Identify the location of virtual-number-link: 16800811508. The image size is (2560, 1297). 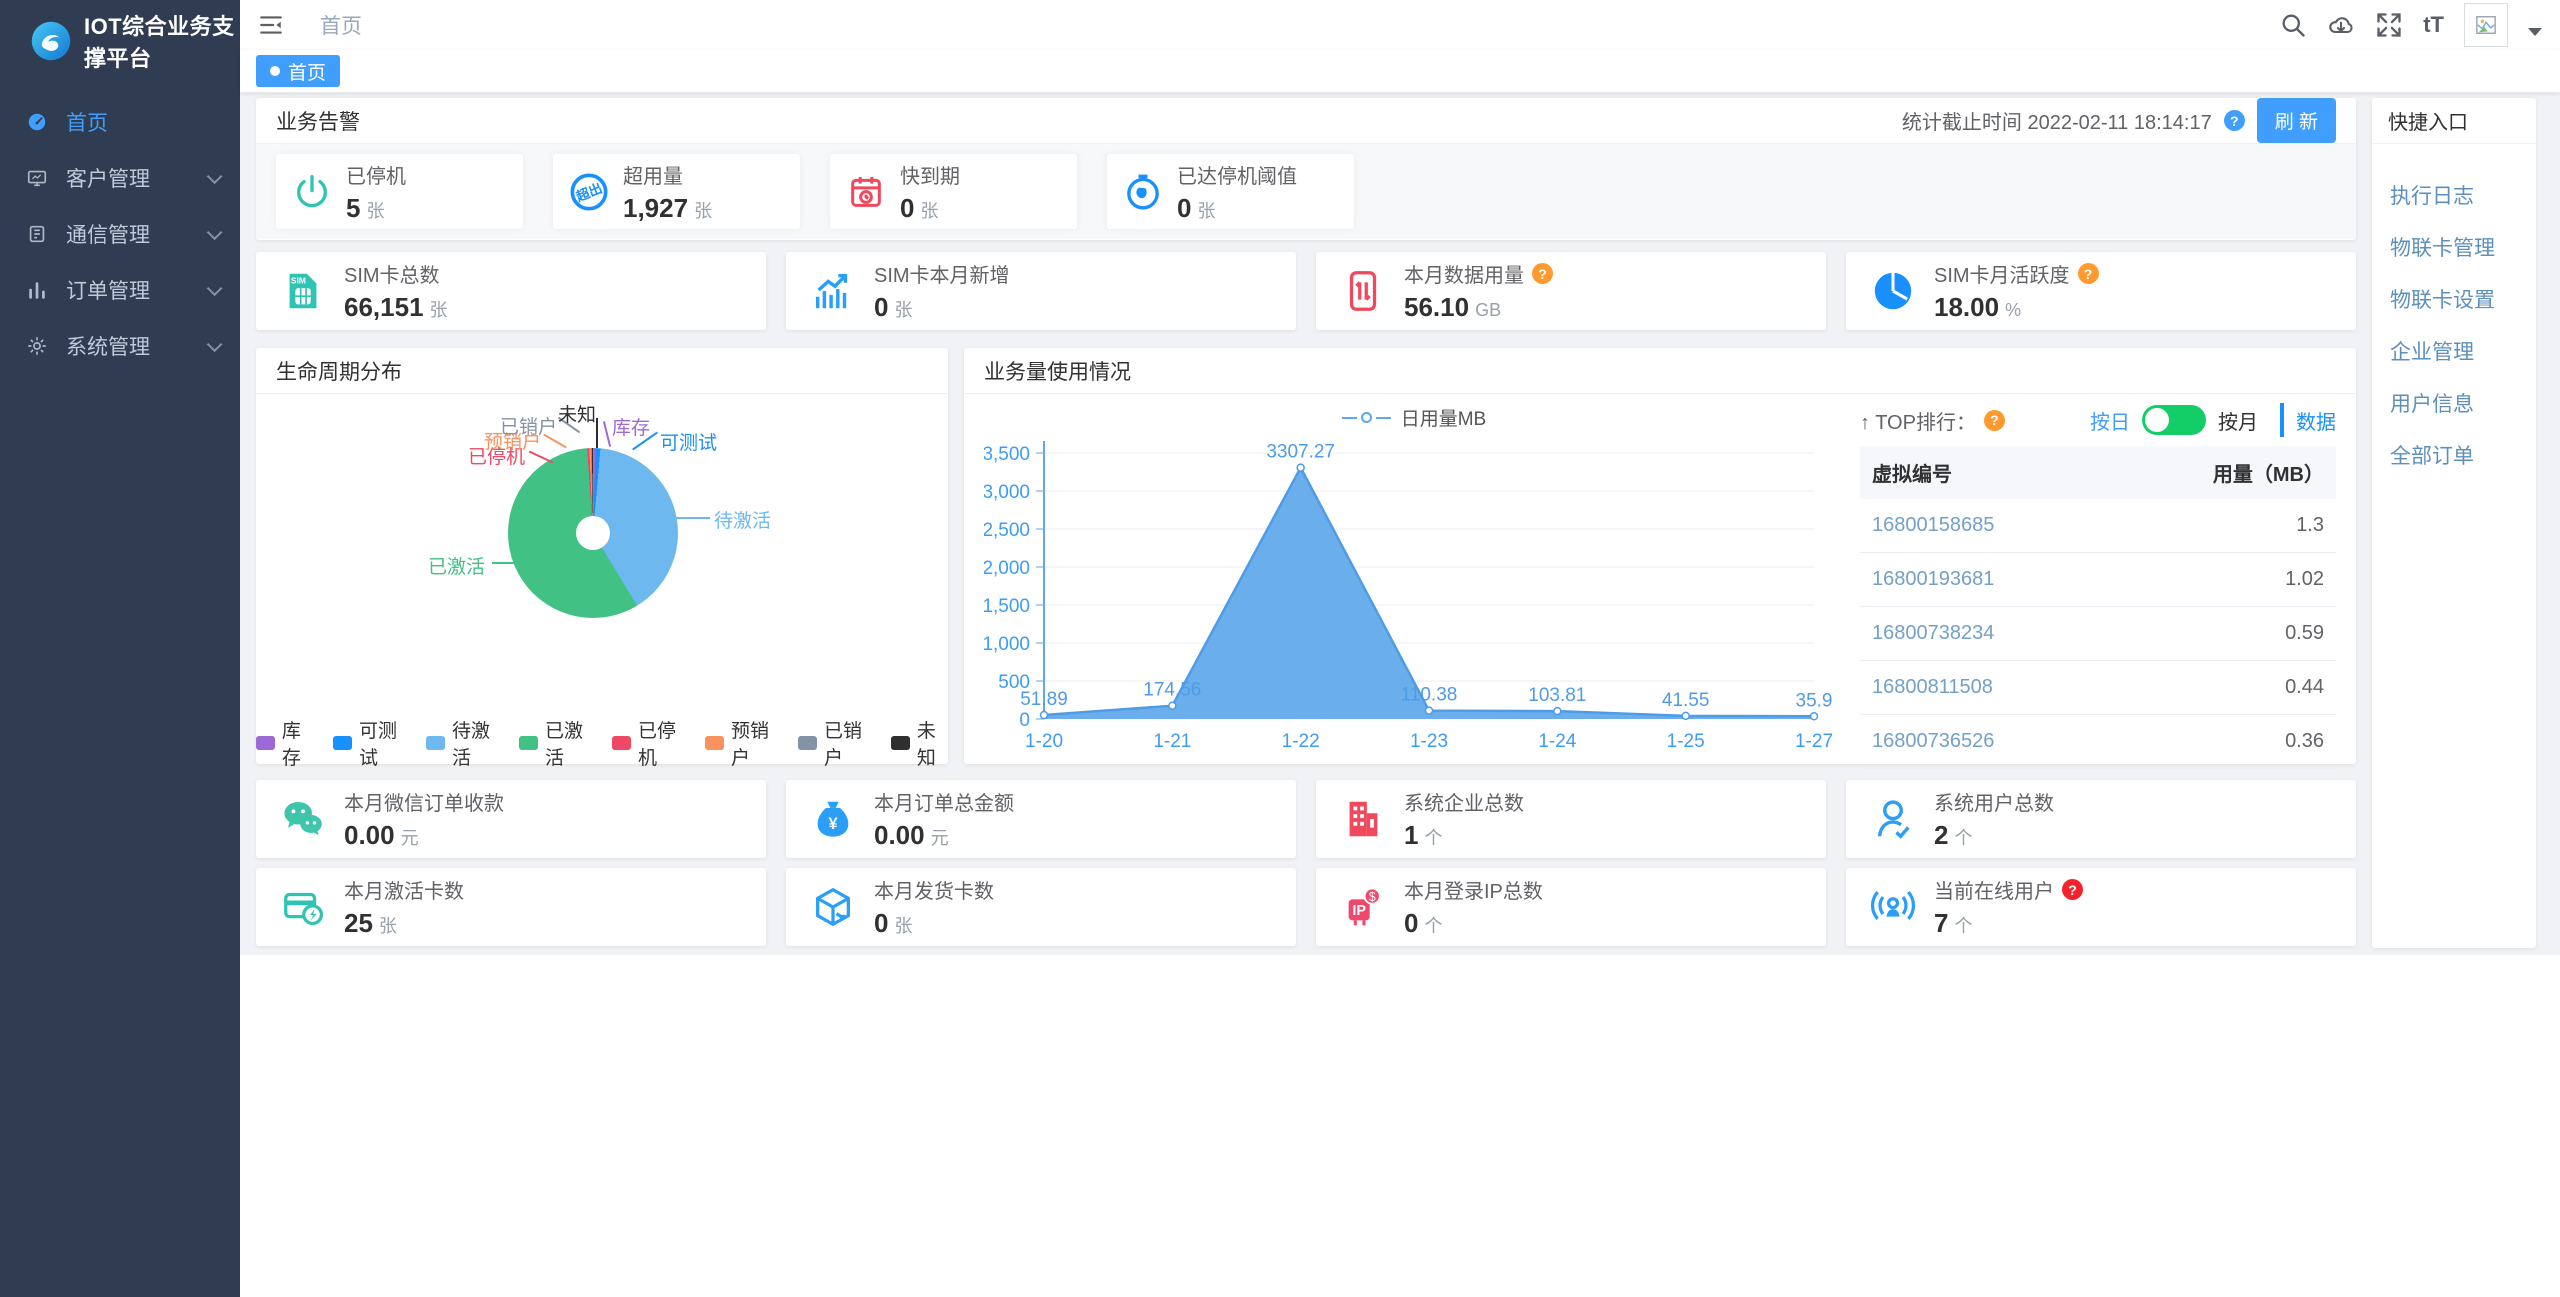
(1932, 687).